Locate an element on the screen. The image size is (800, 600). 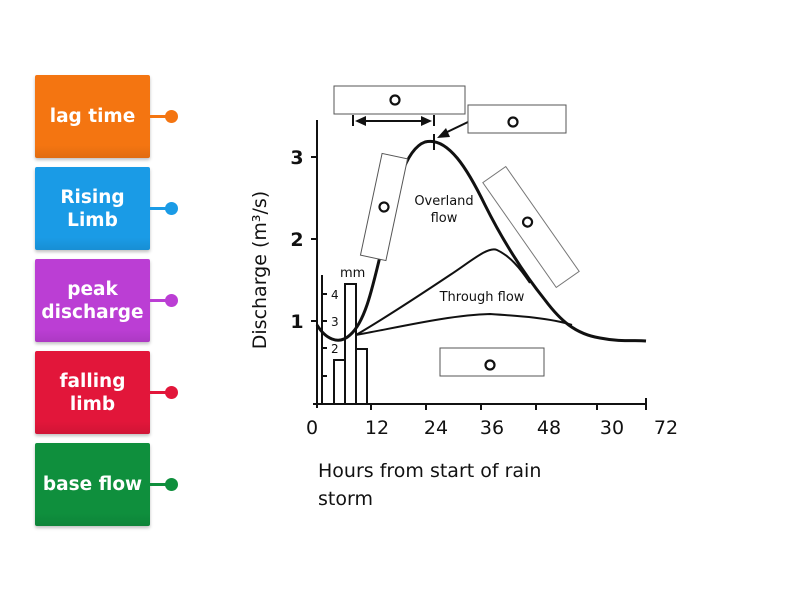
rainfall-histogram is located at coordinates (344, 340).